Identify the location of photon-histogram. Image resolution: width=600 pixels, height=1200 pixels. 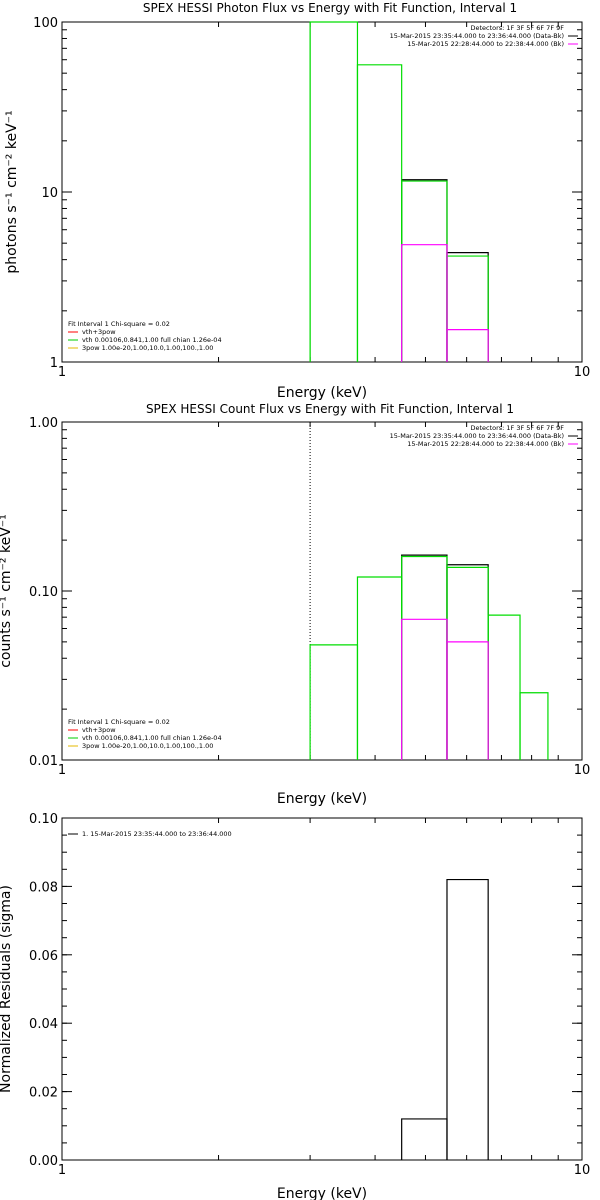
(399, 191).